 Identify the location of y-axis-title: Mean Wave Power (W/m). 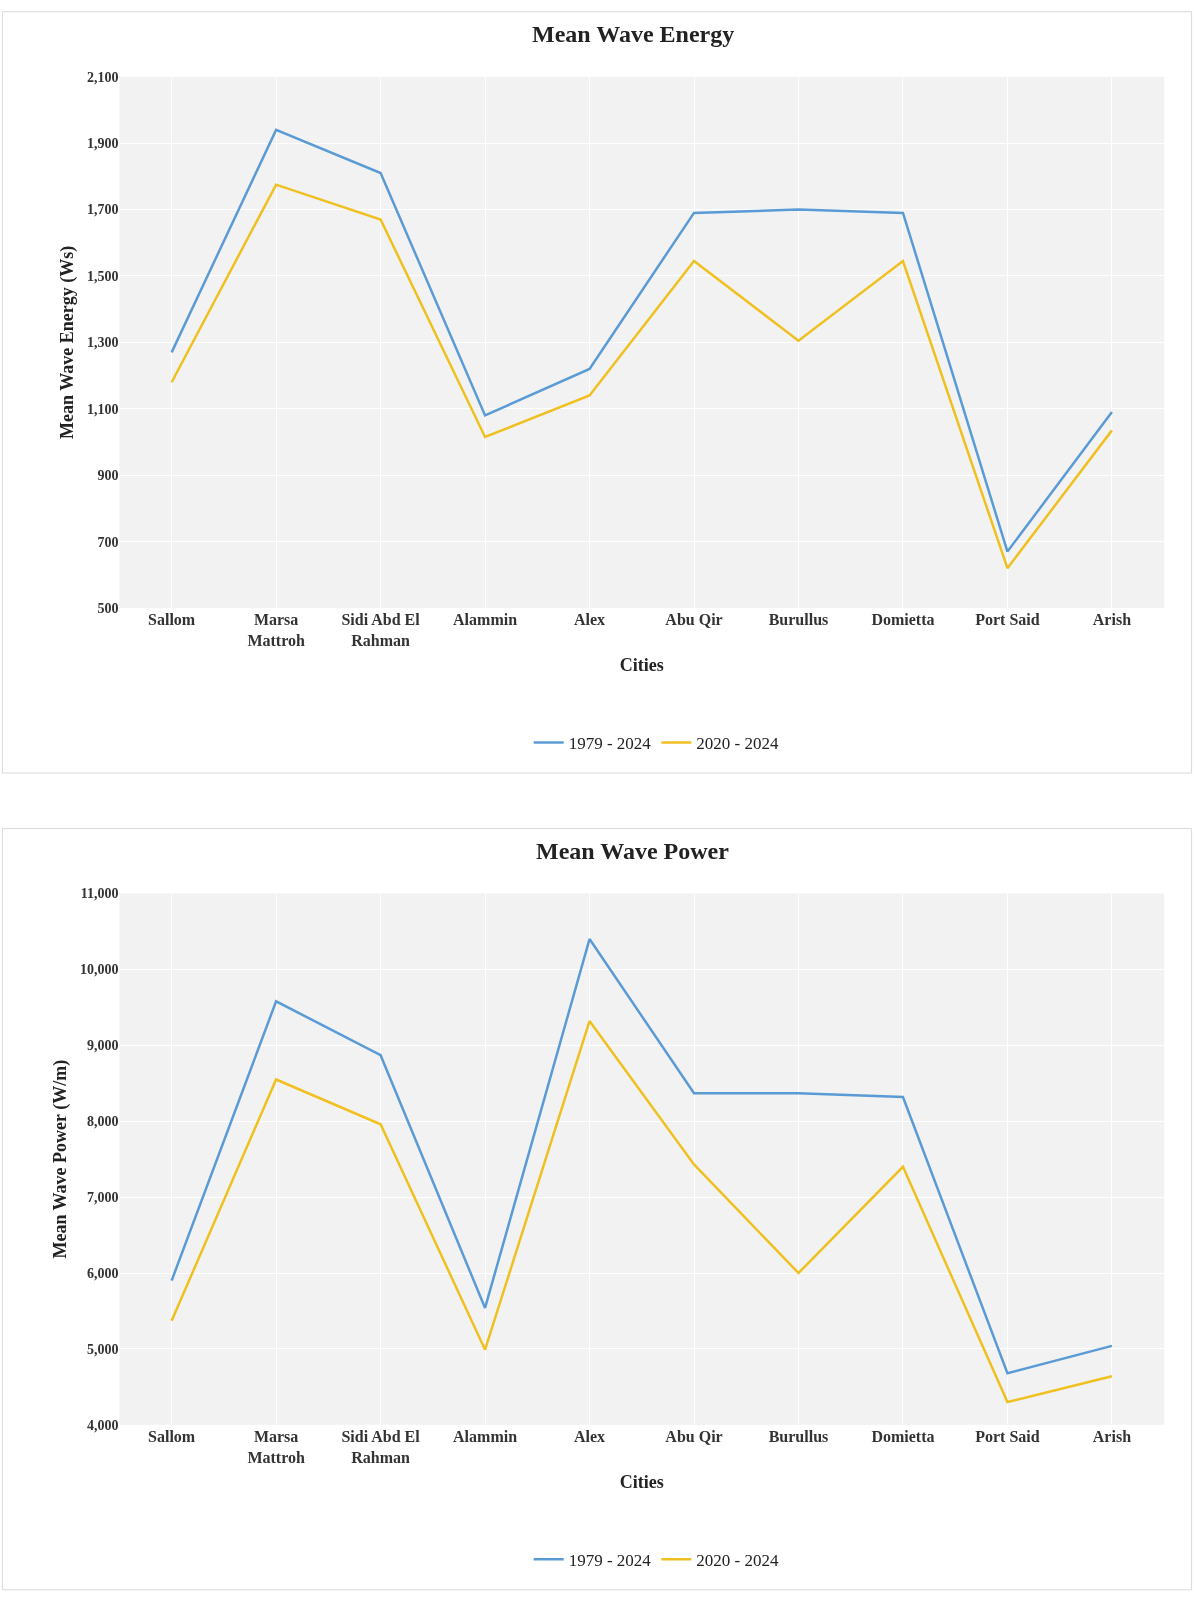
(61, 1159).